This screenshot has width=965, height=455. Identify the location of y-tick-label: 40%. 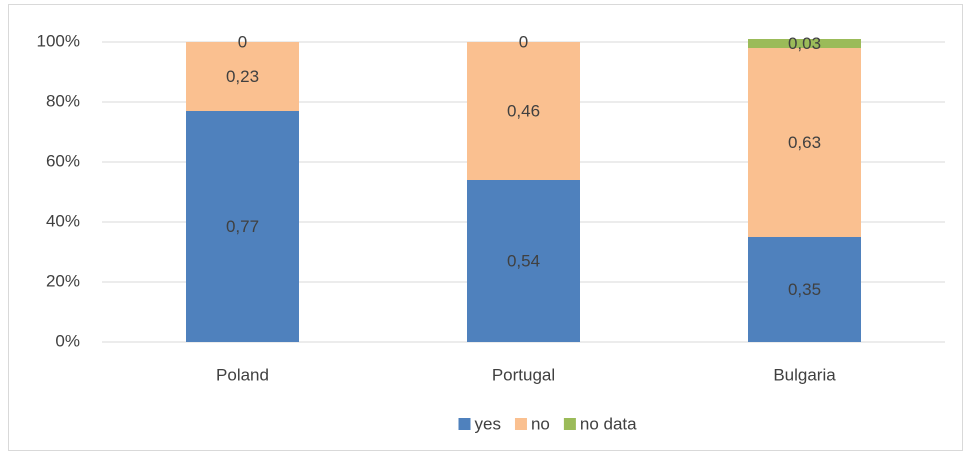
(63, 220).